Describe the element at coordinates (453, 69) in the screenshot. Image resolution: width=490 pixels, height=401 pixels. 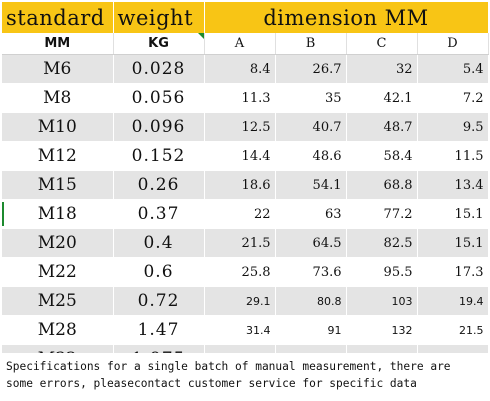
I see `cell-d: 5.4` at that location.